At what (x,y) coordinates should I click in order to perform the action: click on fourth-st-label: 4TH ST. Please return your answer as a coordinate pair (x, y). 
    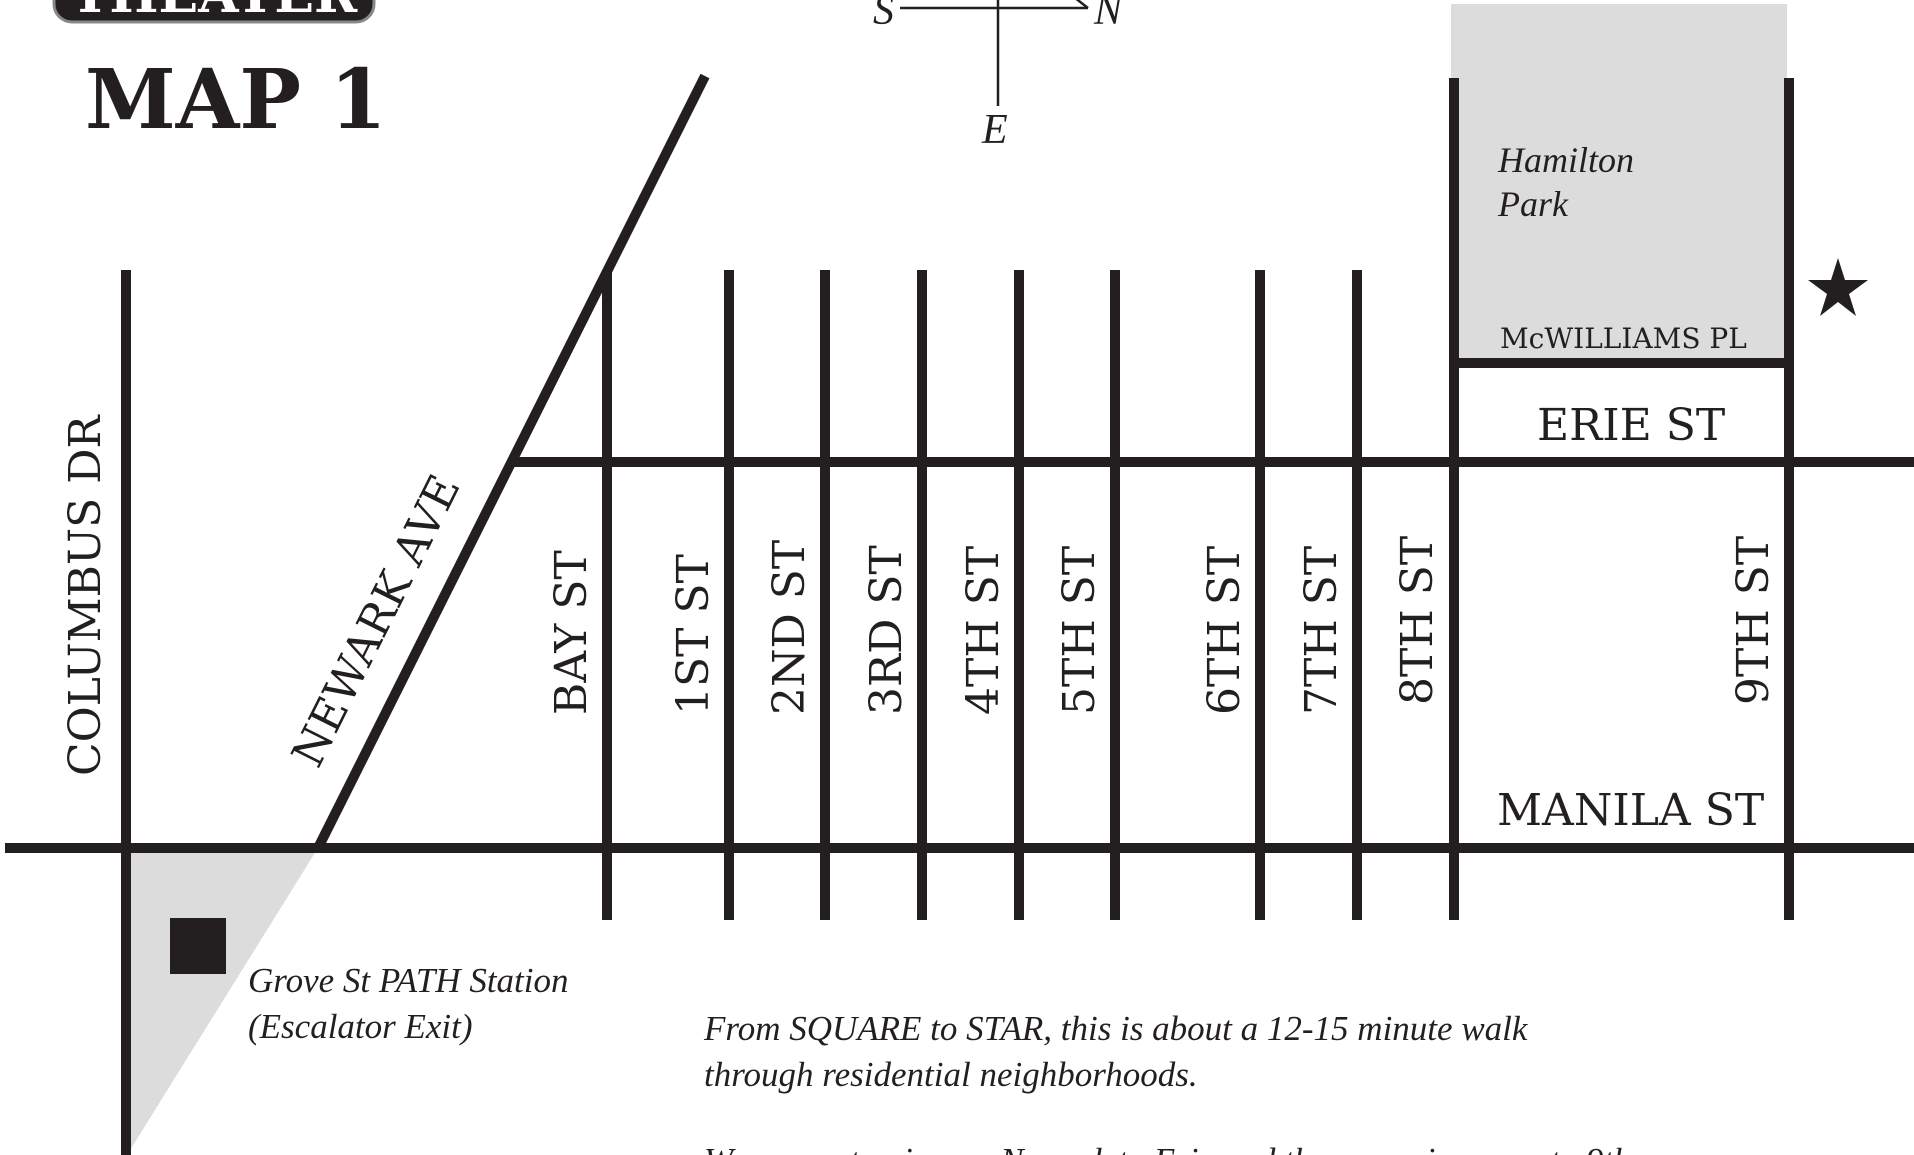
    Looking at the image, I should click on (983, 630).